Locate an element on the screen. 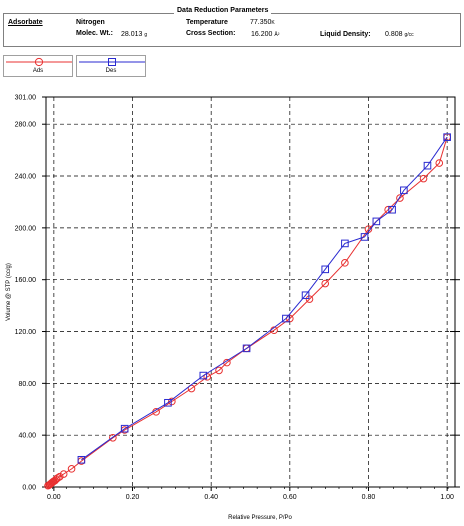  legend-label-des: Des is located at coordinates (111, 71).